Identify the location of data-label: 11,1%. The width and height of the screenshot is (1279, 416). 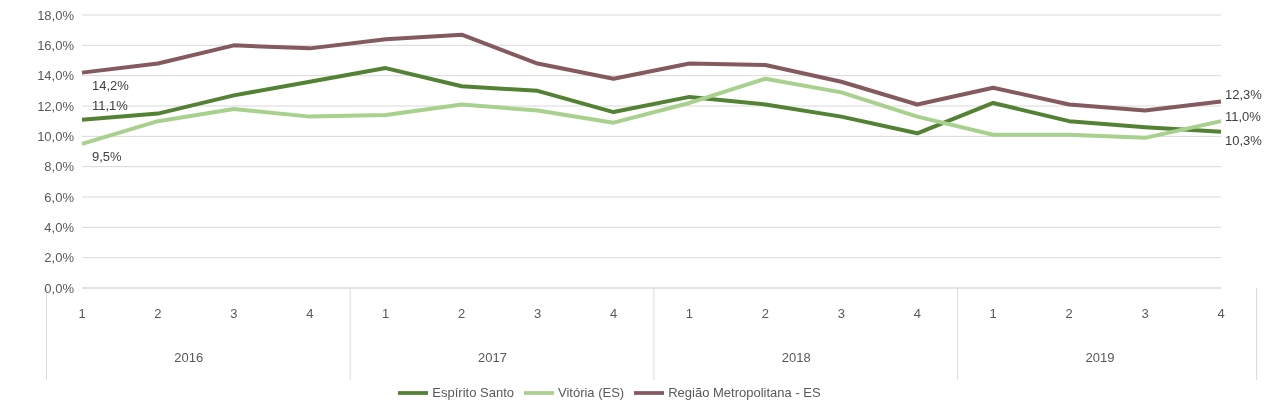
(110, 106).